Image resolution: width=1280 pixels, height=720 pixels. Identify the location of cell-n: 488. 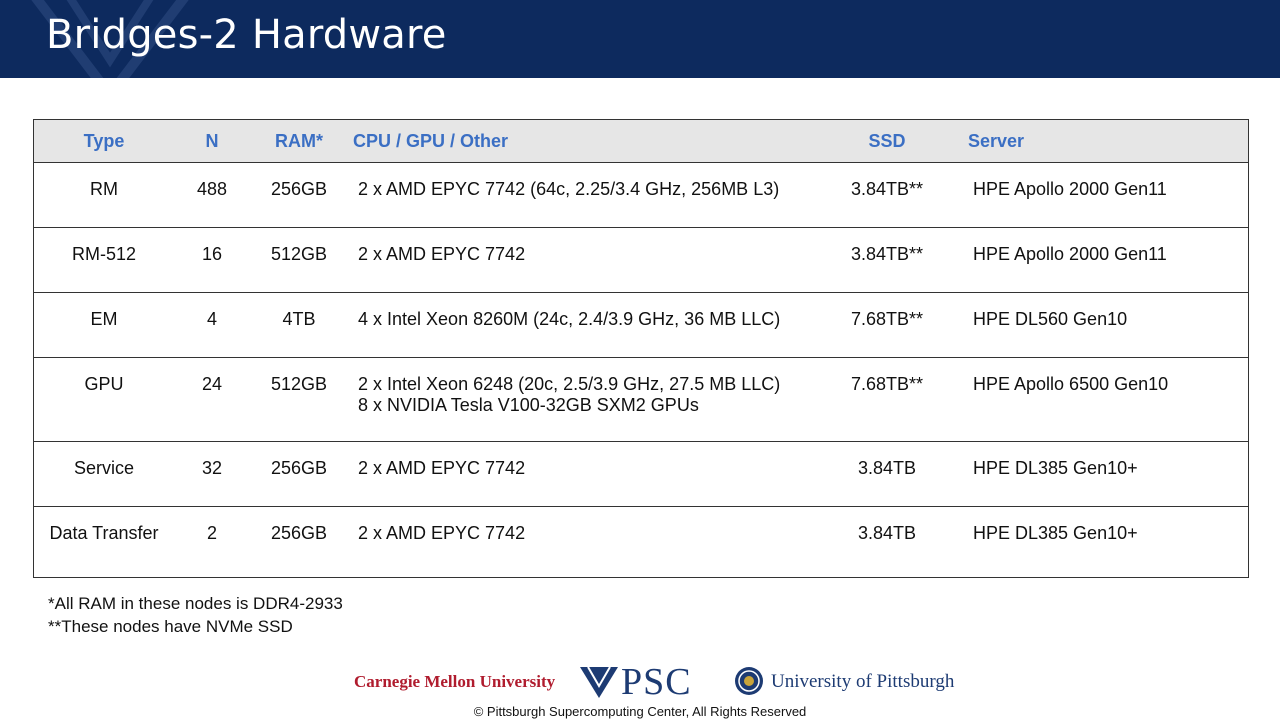
(212, 189).